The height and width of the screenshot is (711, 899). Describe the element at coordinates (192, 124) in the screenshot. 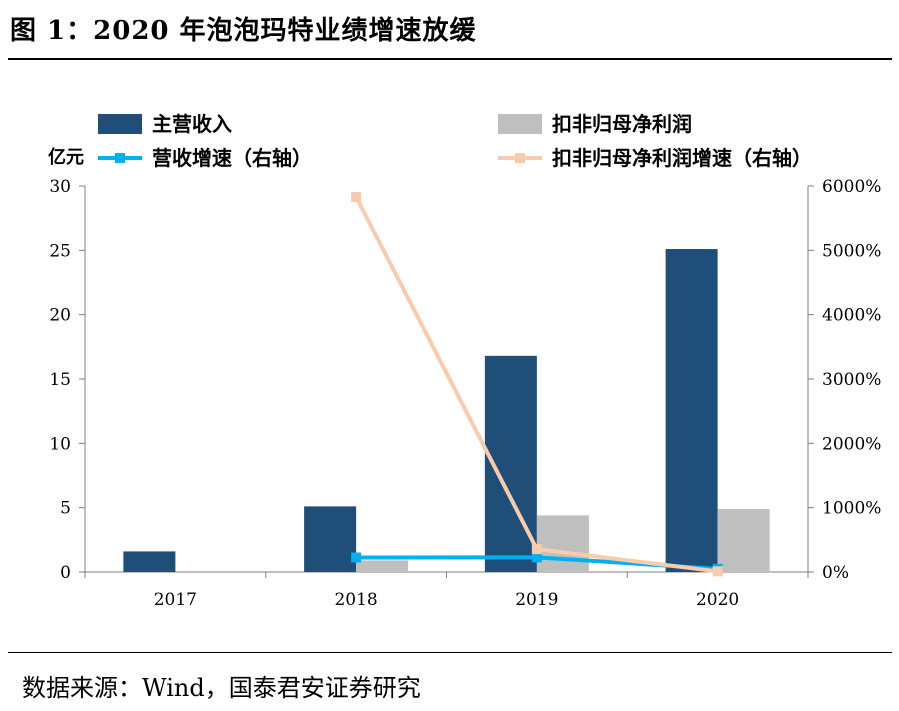

I see `legend-label: 主营收入` at that location.